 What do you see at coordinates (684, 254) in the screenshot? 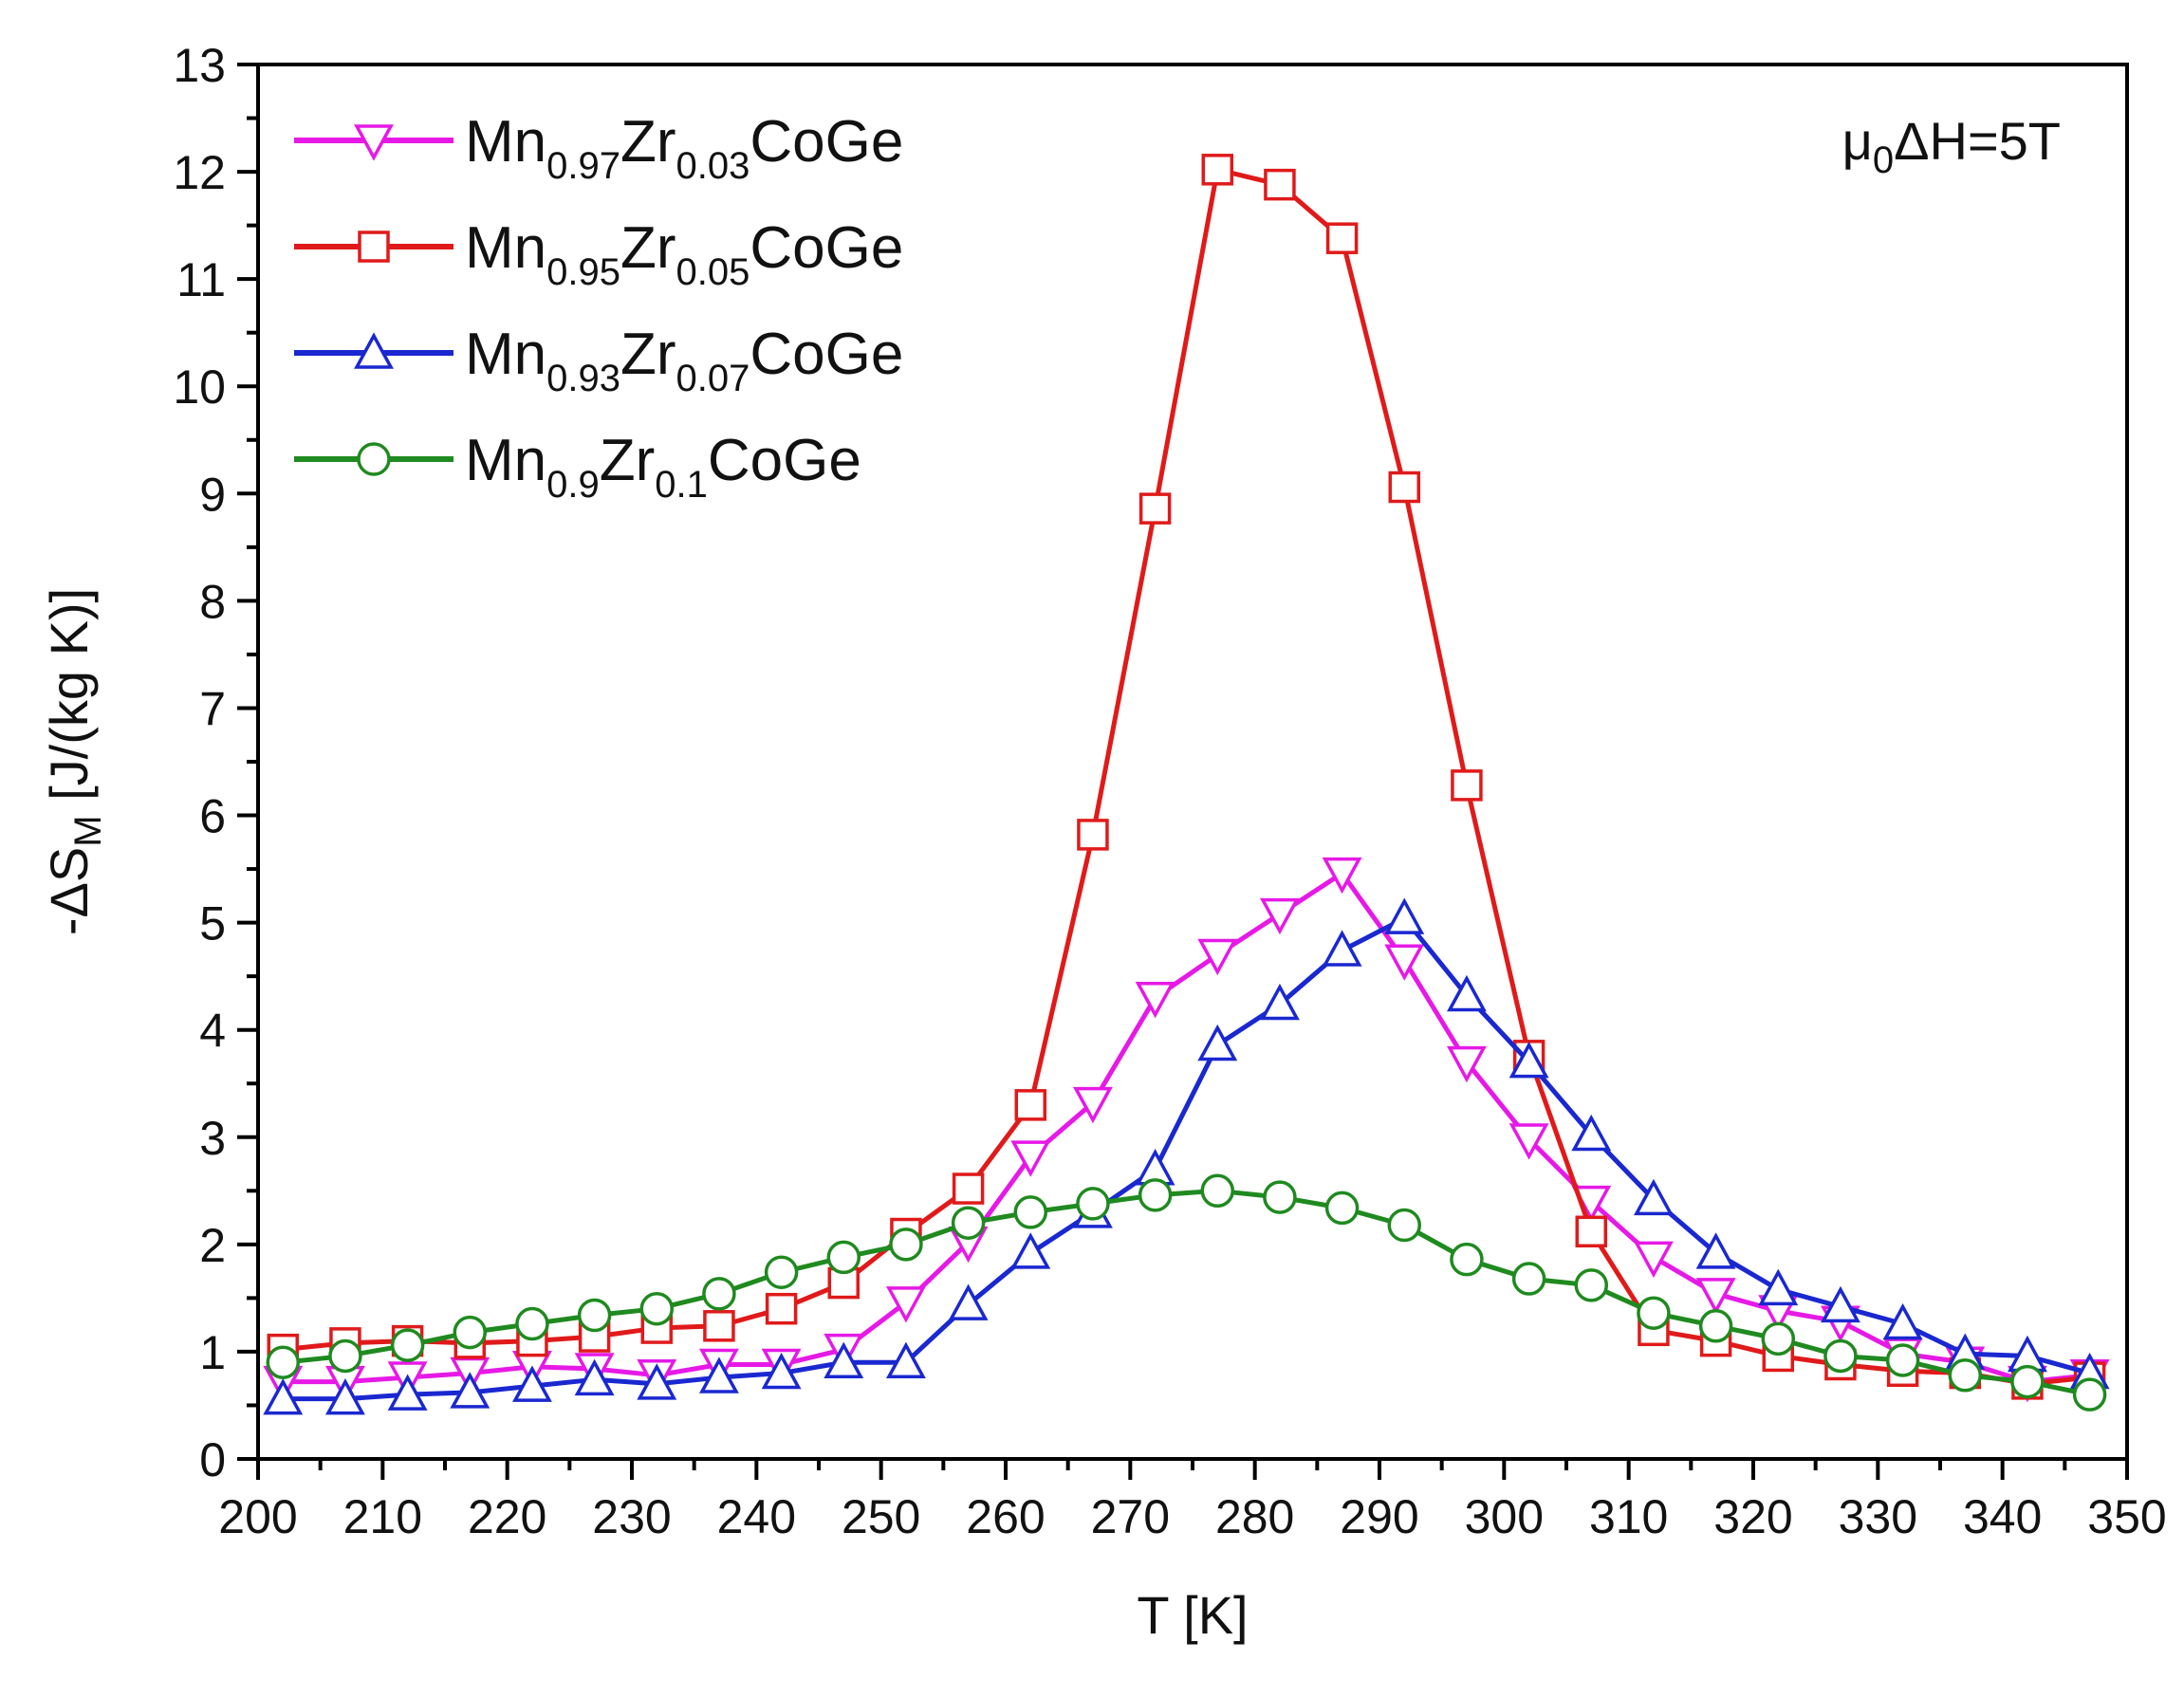
I see `legend-label: Mn0.95Zr0.05CoGe` at bounding box center [684, 254].